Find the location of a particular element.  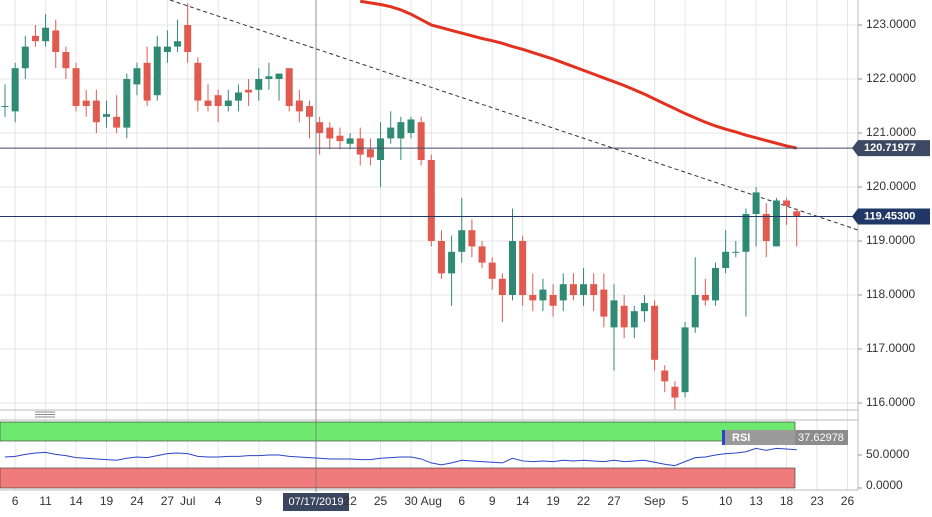

x-tick-label: Sep is located at coordinates (655, 501).